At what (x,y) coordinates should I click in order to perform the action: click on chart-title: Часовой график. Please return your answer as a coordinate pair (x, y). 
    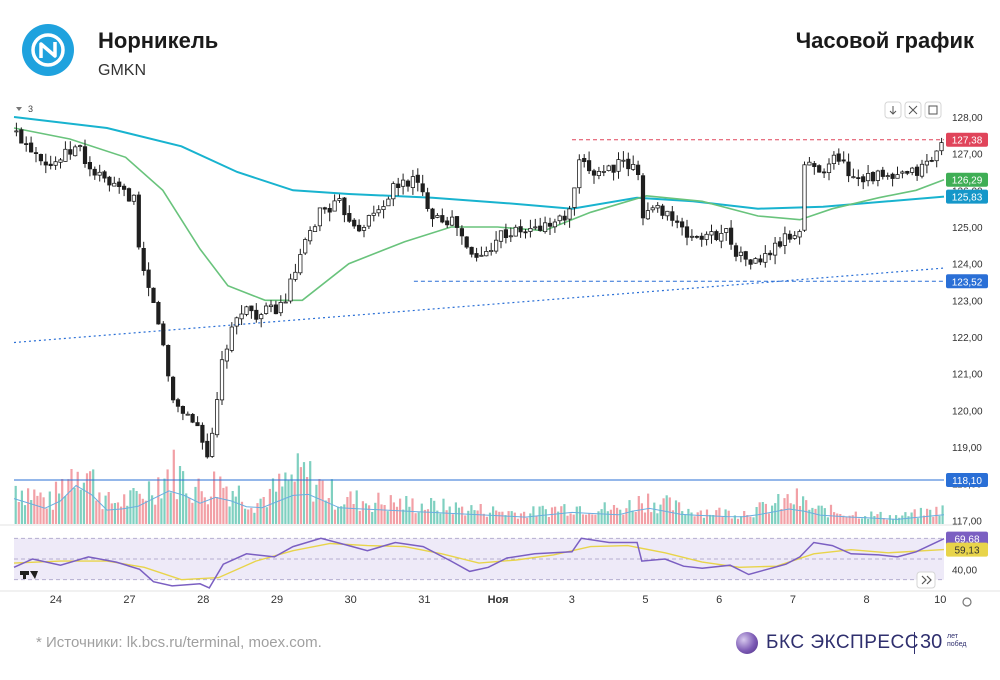
    Looking at the image, I should click on (884, 40).